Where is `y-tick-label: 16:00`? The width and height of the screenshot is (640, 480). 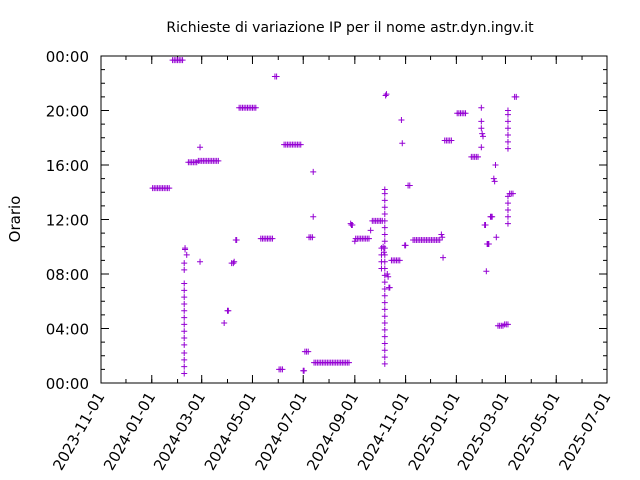
y-tick-label: 16:00 is located at coordinates (67, 166).